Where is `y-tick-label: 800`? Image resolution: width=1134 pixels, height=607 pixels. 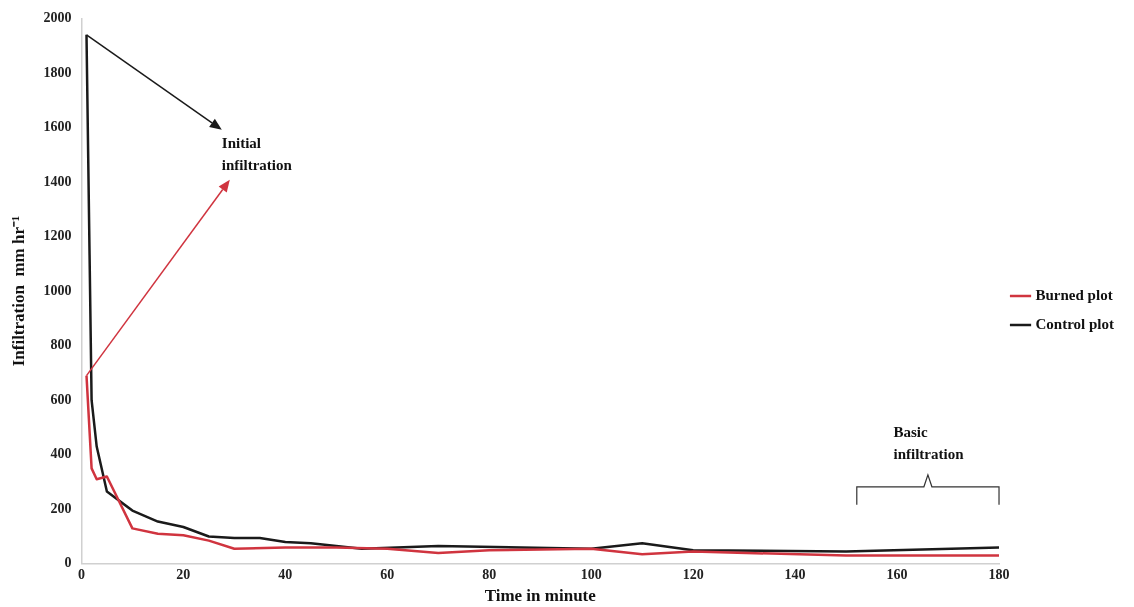 y-tick-label: 800 is located at coordinates (61, 345).